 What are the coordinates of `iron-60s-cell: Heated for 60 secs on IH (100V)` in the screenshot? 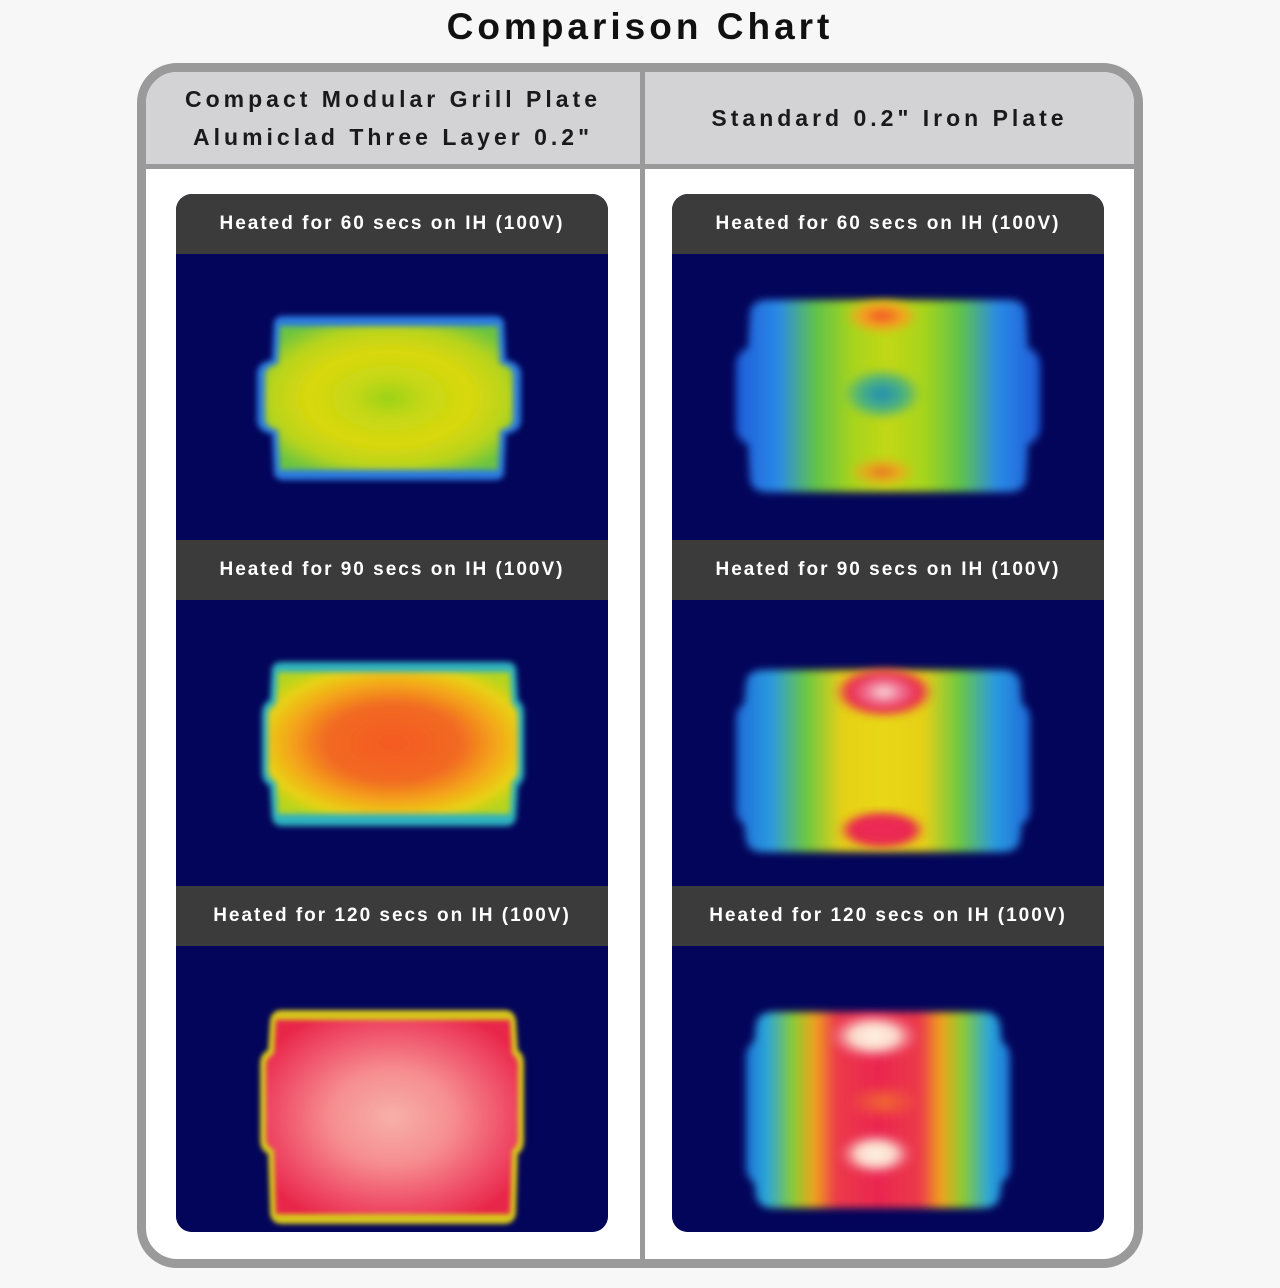 It's located at (888, 367).